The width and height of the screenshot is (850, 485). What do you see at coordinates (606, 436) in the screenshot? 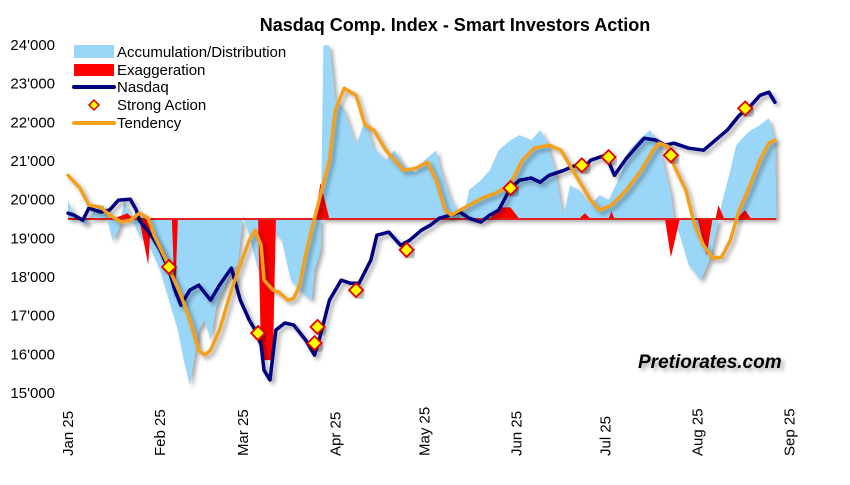
I see `x-tick-label: Jul 25` at bounding box center [606, 436].